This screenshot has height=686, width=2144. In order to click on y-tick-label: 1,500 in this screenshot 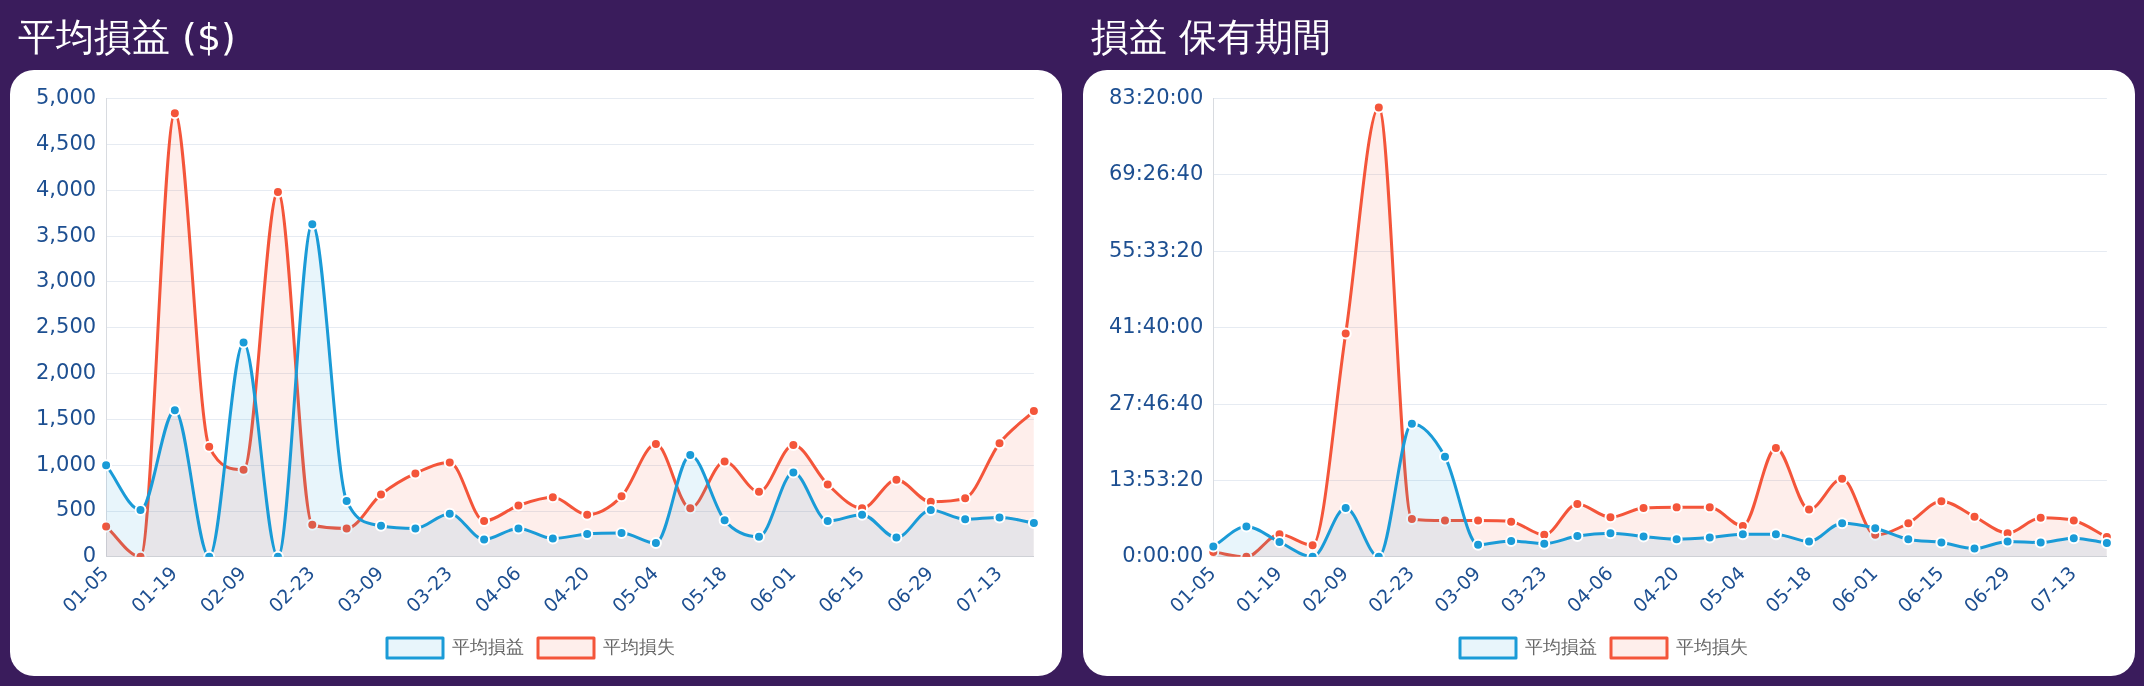, I will do `click(66, 417)`.